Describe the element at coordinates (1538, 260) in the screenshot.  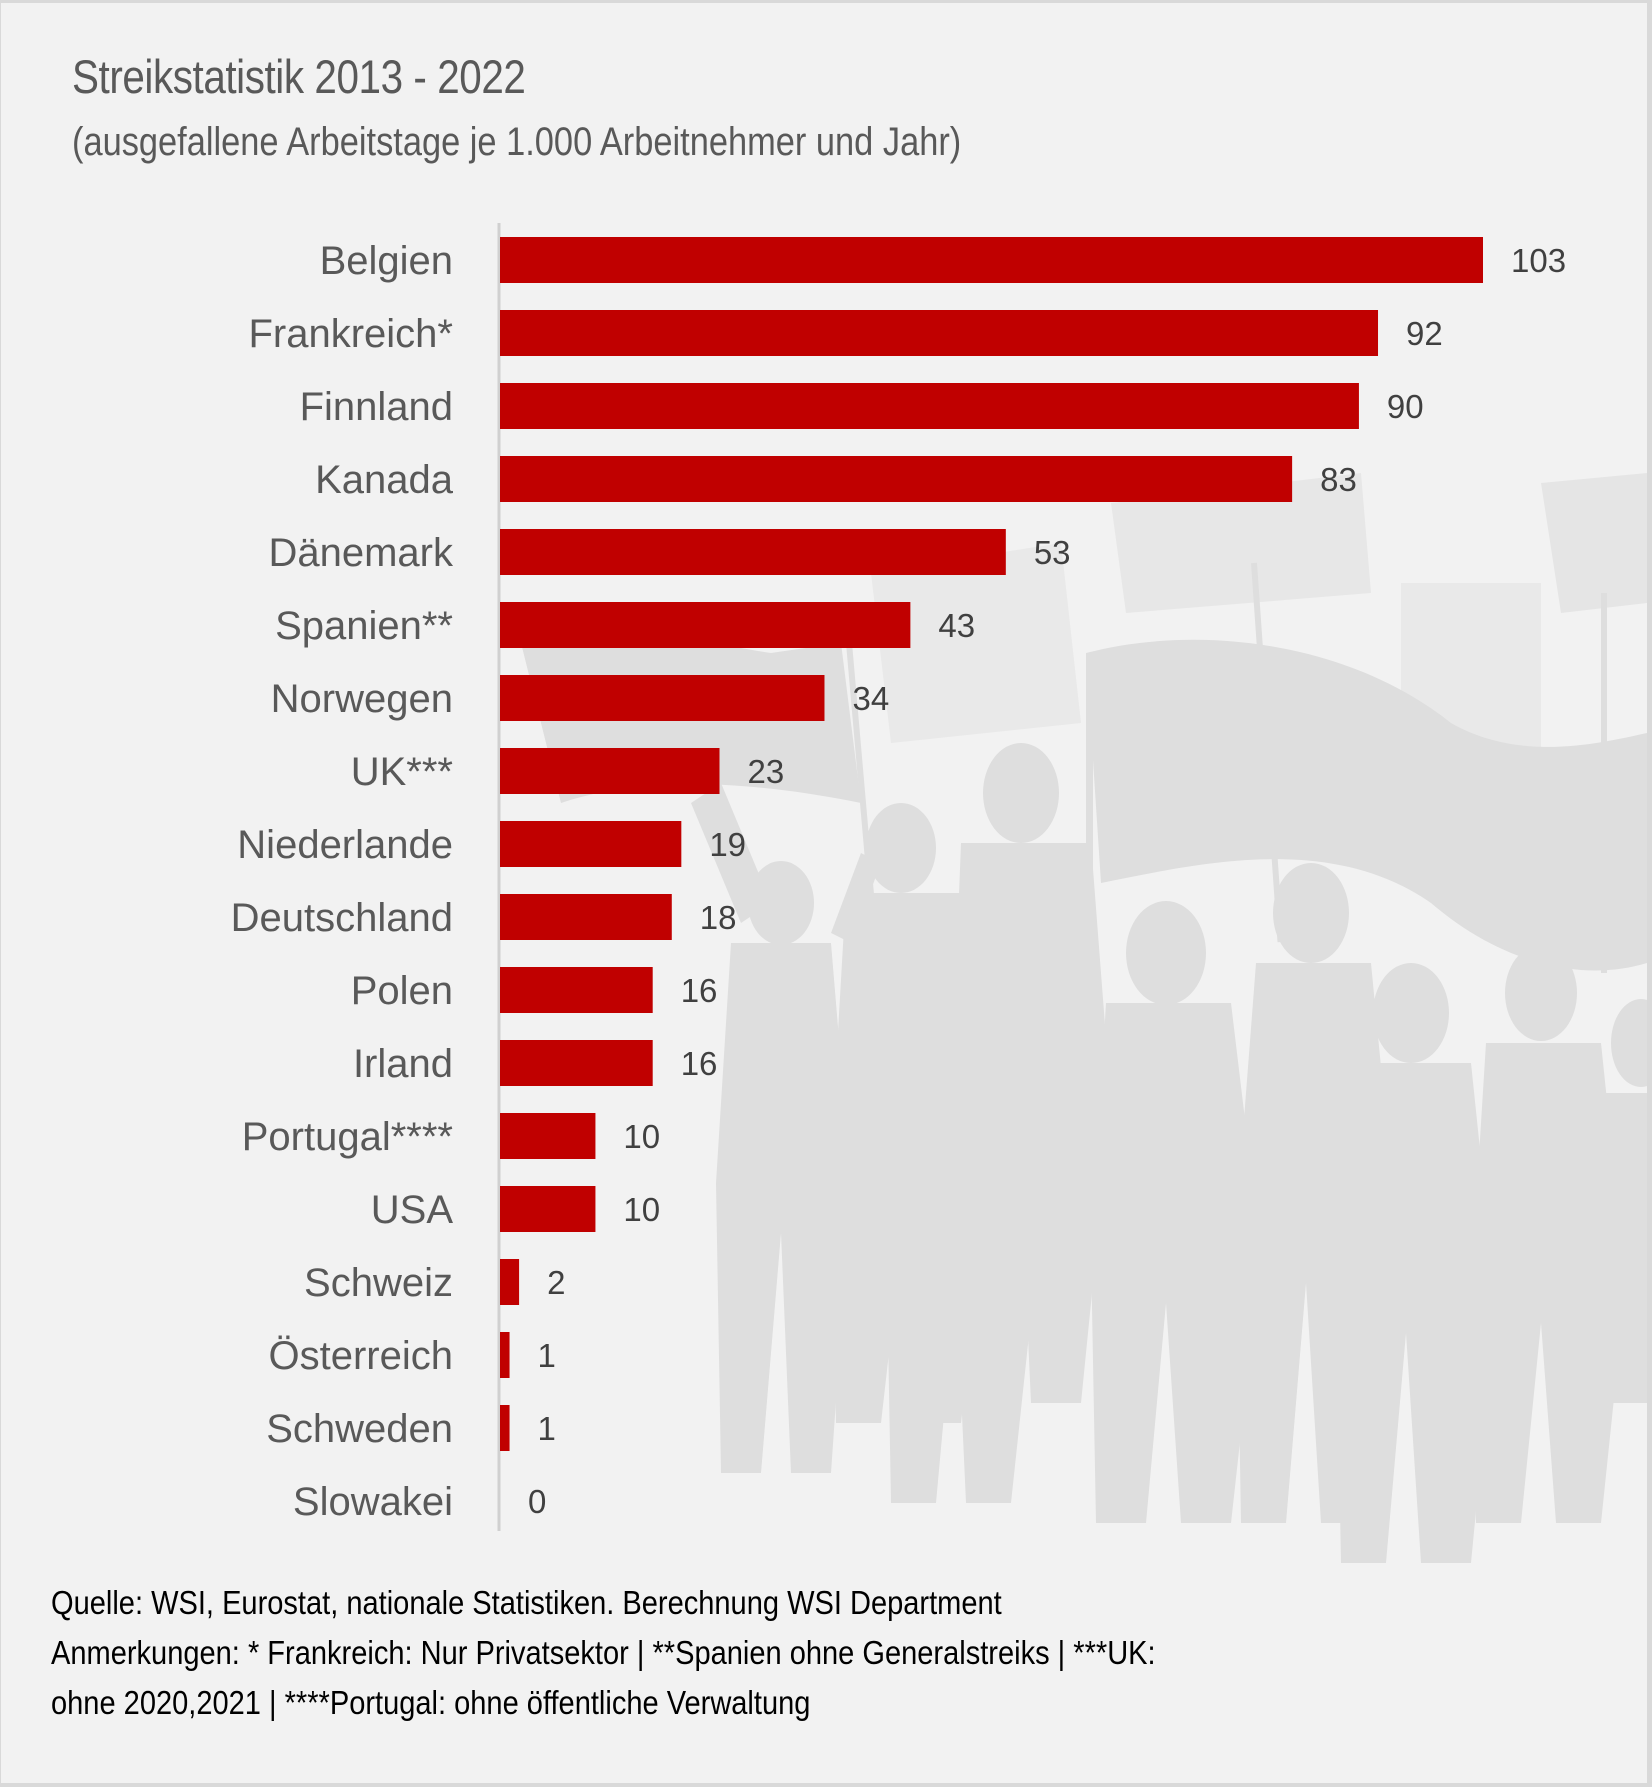
I see `data-label: 103` at that location.